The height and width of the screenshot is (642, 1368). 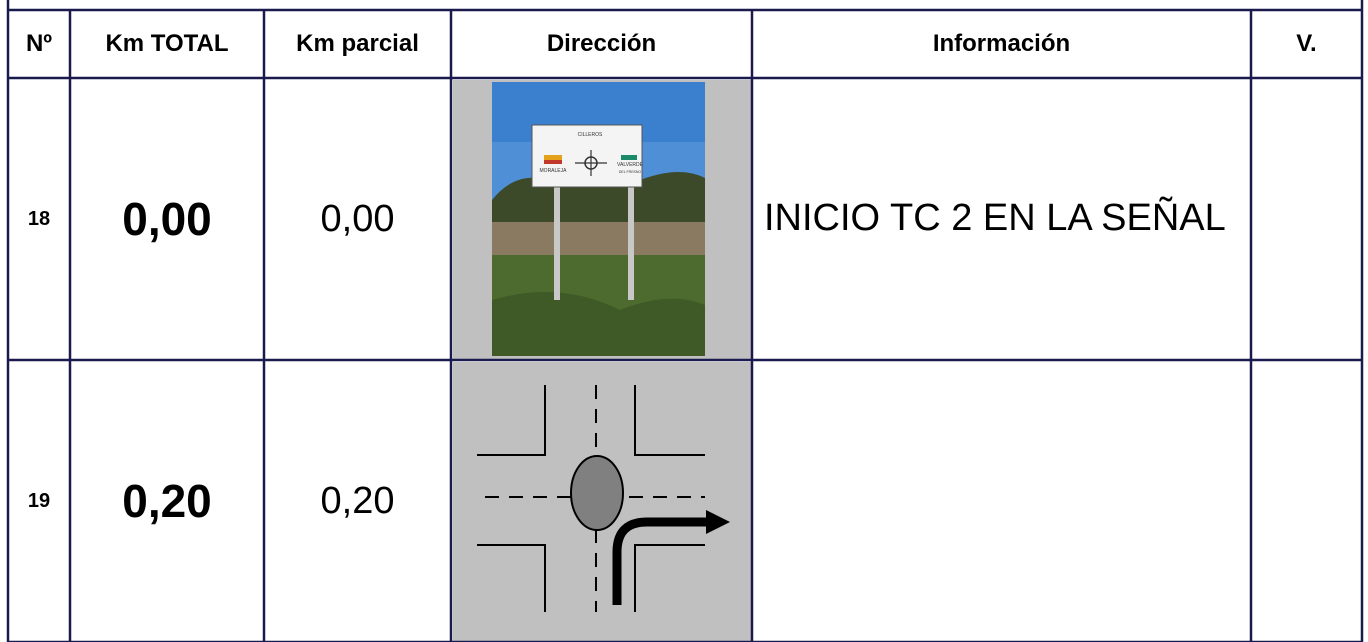 What do you see at coordinates (554, 171) in the screenshot?
I see `sign-left: MORALEJA` at bounding box center [554, 171].